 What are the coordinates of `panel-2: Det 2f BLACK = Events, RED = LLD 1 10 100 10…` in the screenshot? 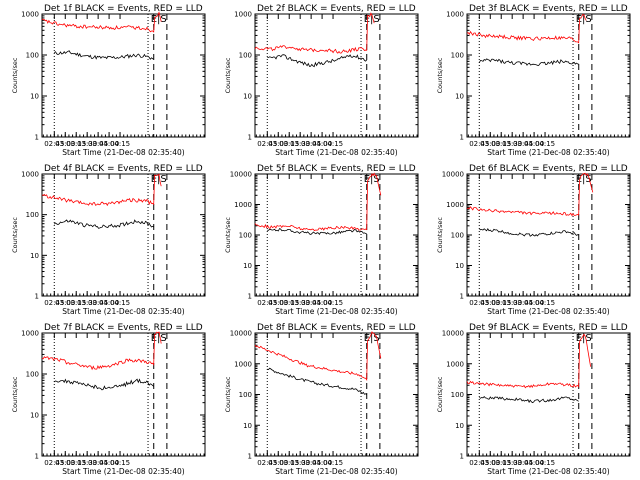 It's located at (321, 80).